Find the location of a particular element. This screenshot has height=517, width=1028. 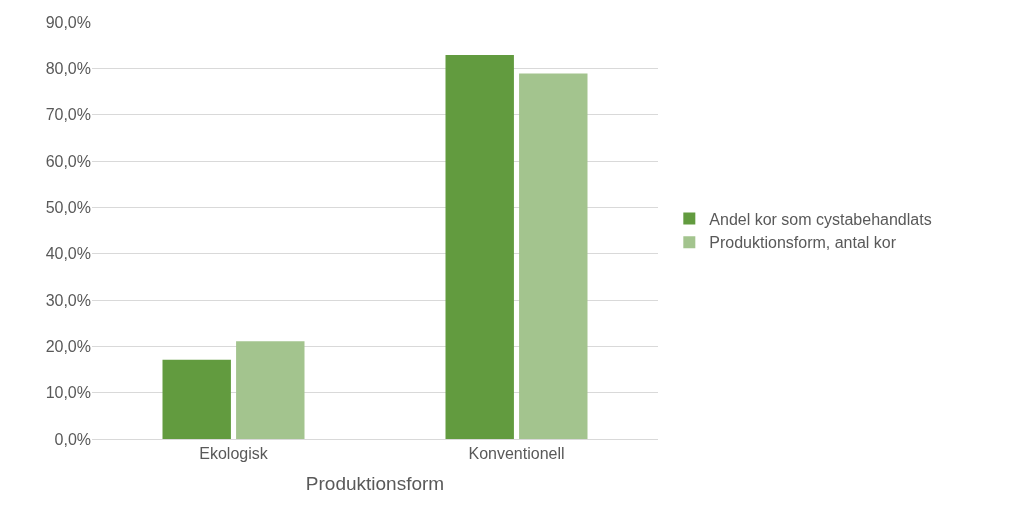

y-tick-label: 70,0% is located at coordinates (68, 115).